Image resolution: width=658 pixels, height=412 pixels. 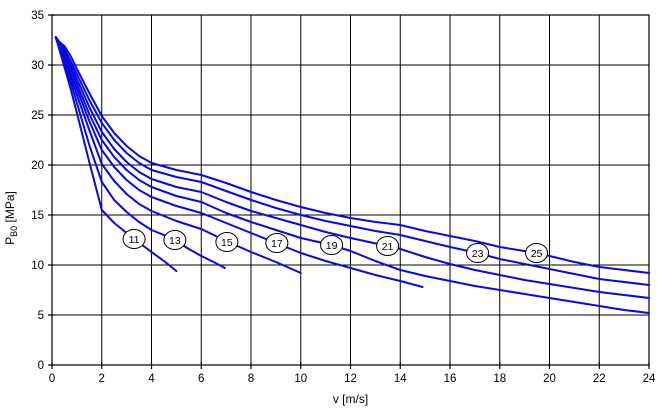 What do you see at coordinates (450, 379) in the screenshot?
I see `x-tick-label: 16` at bounding box center [450, 379].